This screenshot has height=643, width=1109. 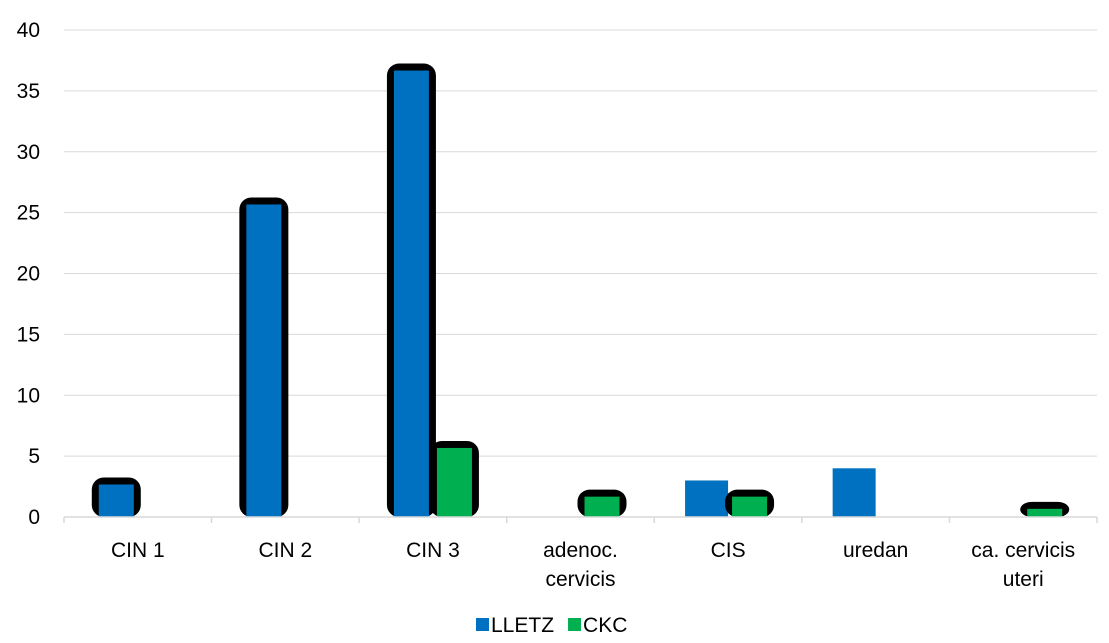 What do you see at coordinates (580, 565) in the screenshot?
I see `x-tick-label: adenoc. cervicis` at bounding box center [580, 565].